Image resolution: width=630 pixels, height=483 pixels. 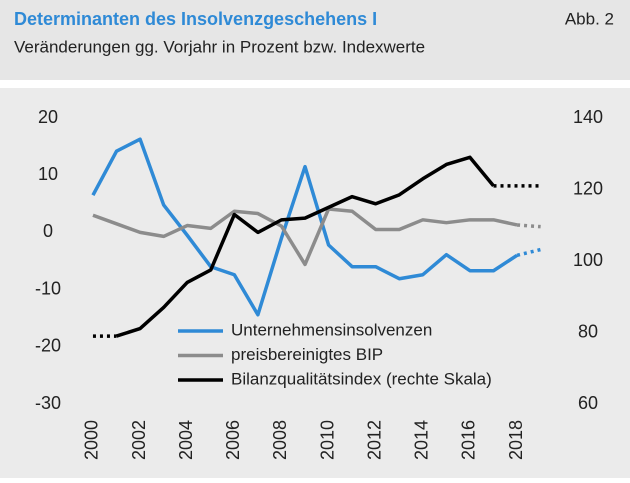 What do you see at coordinates (469, 440) in the screenshot?
I see `x-tick-label: 2016` at bounding box center [469, 440].